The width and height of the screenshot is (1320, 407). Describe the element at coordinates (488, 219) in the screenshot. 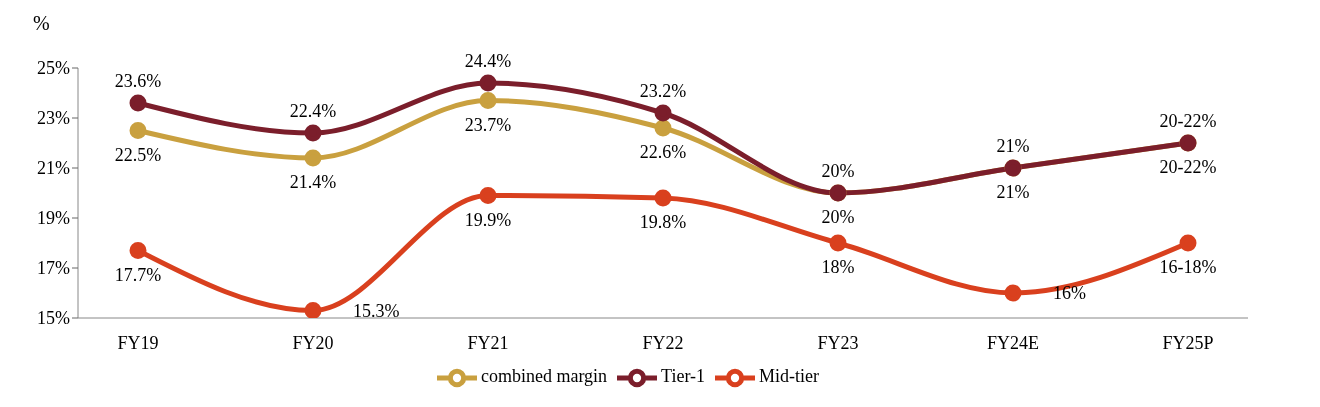

I see `data-label: 19.9%` at that location.